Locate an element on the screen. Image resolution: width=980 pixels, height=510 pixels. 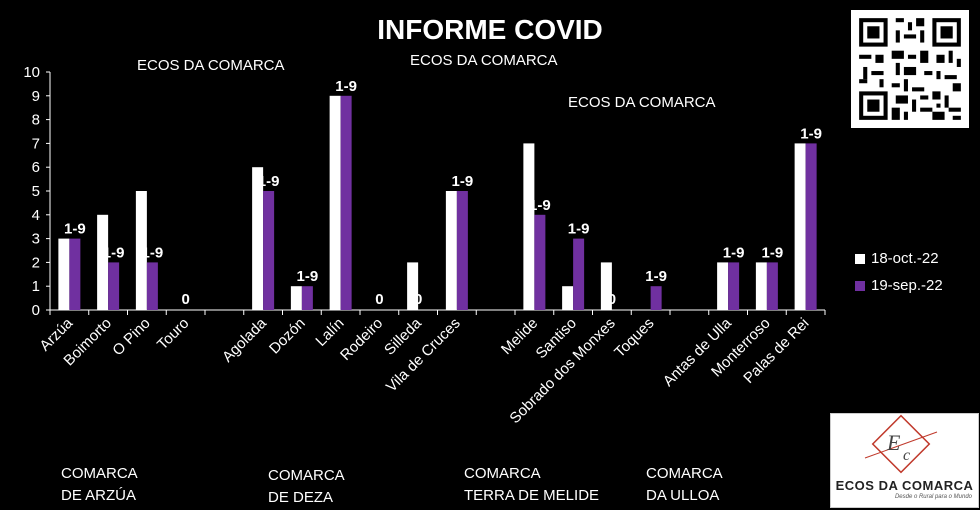
chart-title: INFORME COVID is located at coordinates (490, 29).